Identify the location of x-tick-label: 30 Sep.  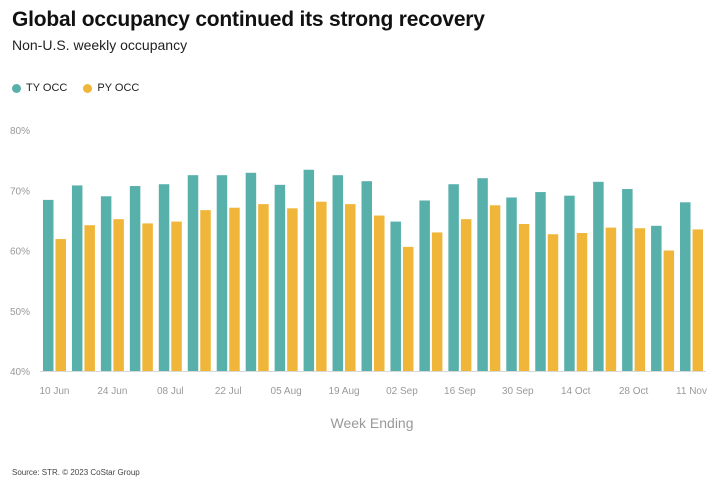
(518, 391).